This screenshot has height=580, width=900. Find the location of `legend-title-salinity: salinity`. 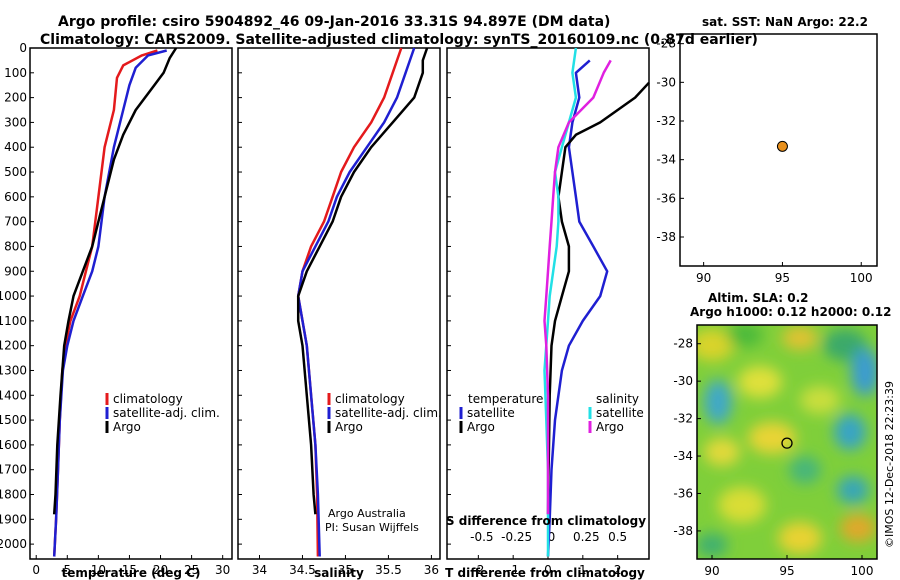

legend-title-salinity: salinity is located at coordinates (617, 399).